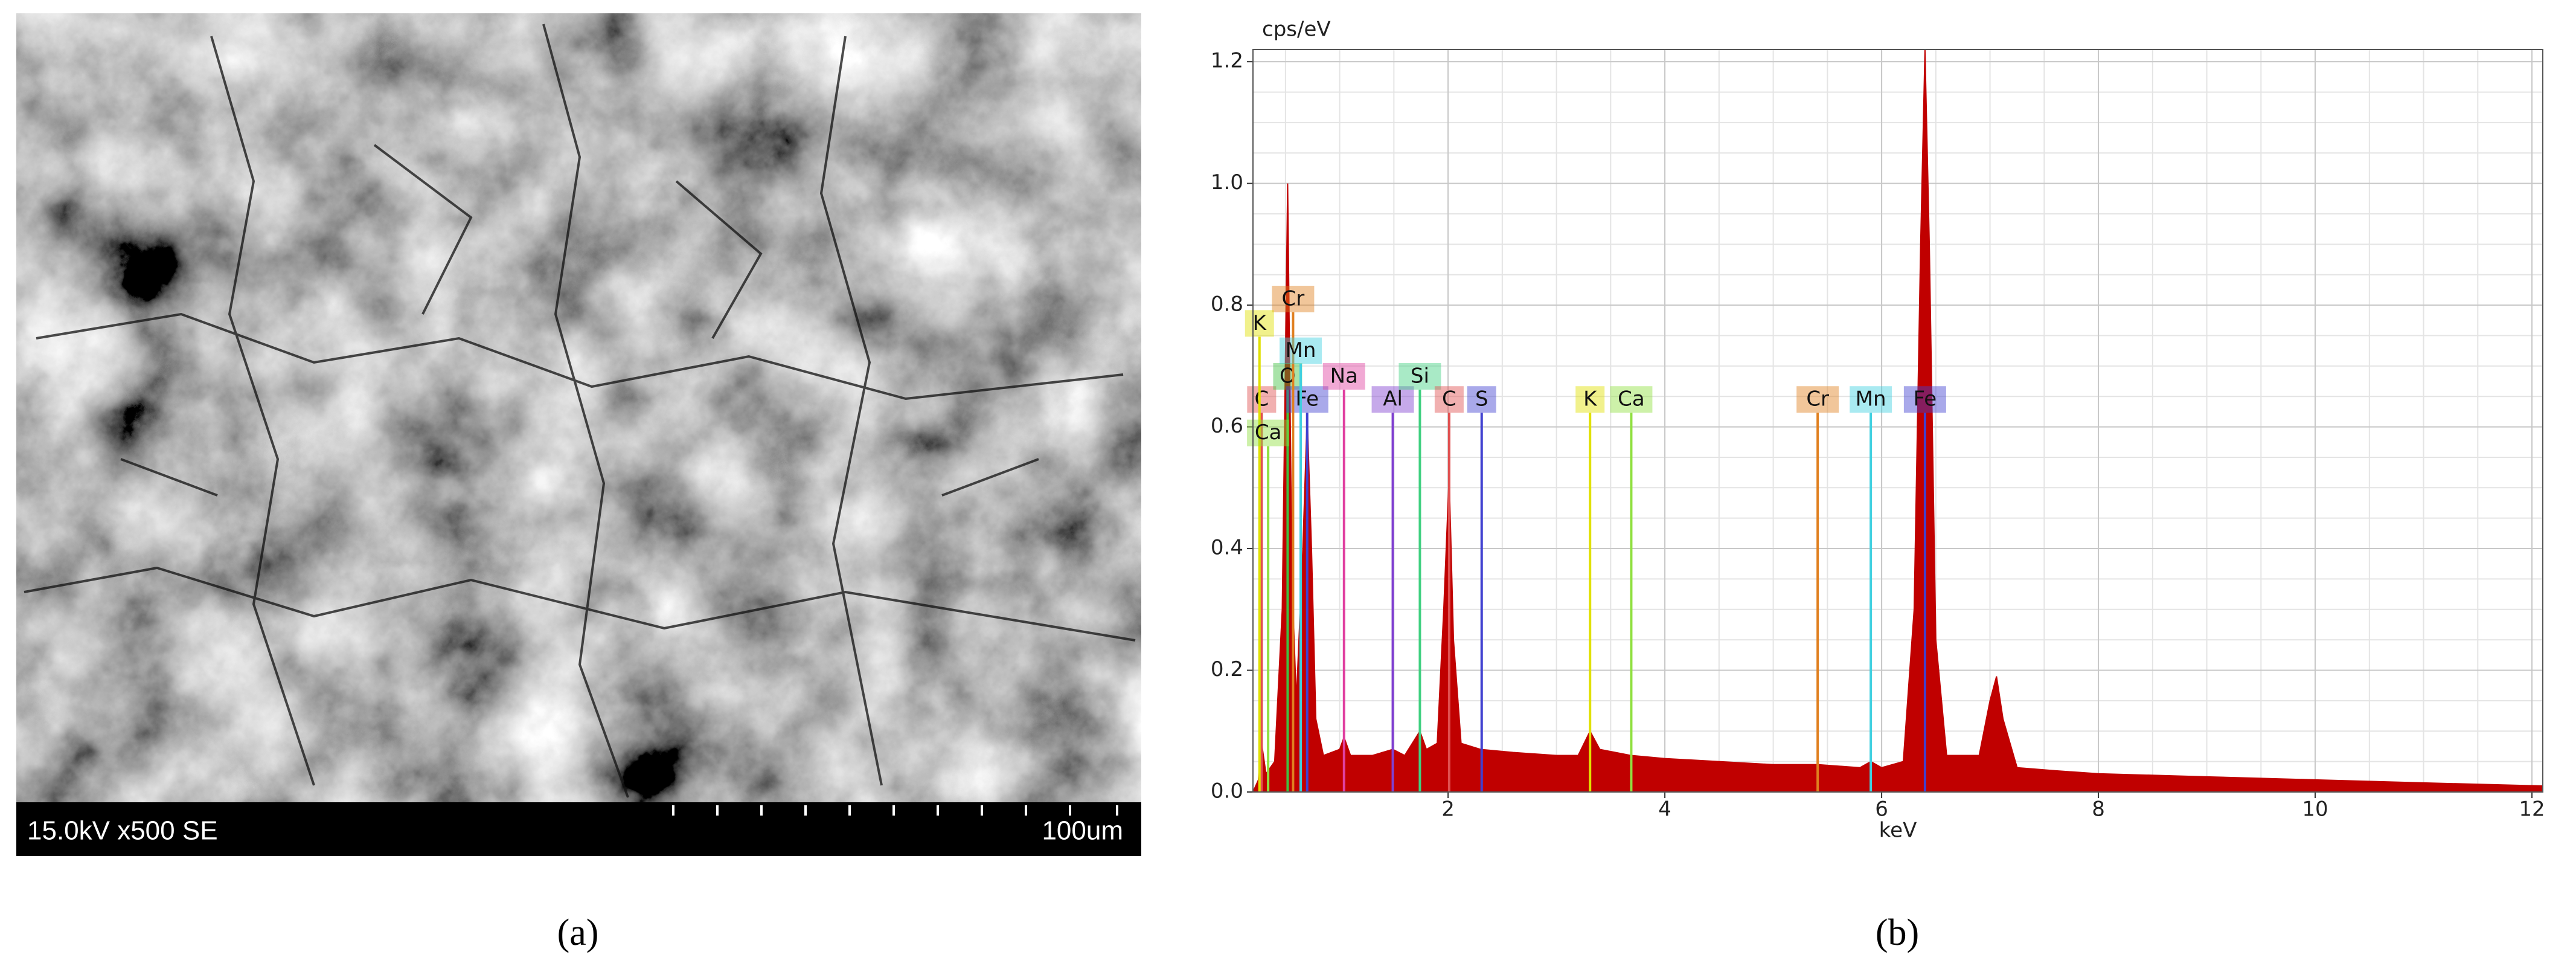  I want to click on element-tag: O, so click(1287, 376).